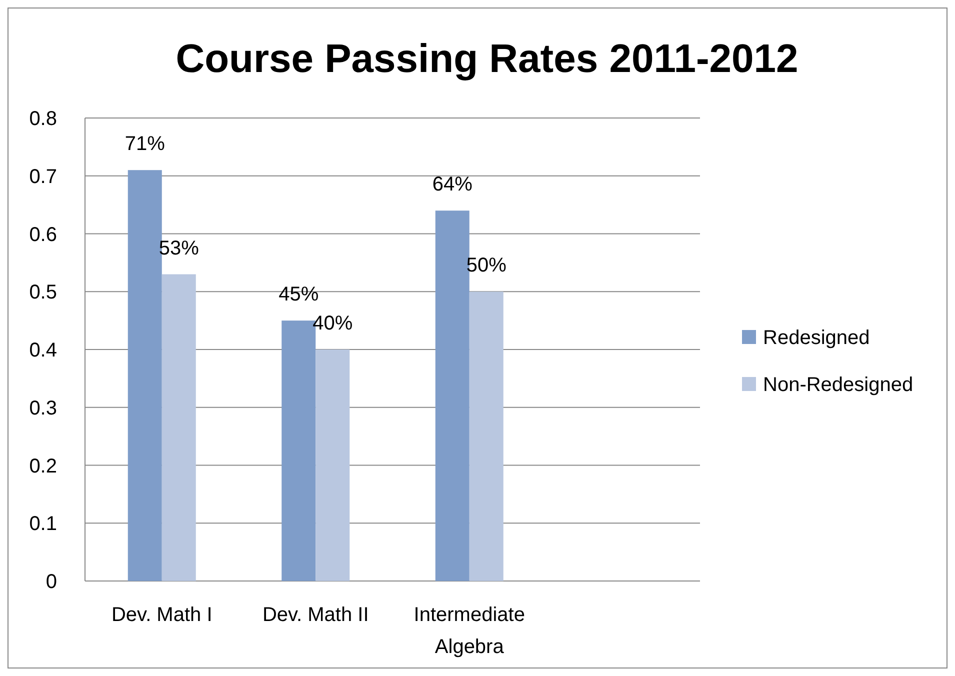  I want to click on data-label: 64%, so click(452, 185).